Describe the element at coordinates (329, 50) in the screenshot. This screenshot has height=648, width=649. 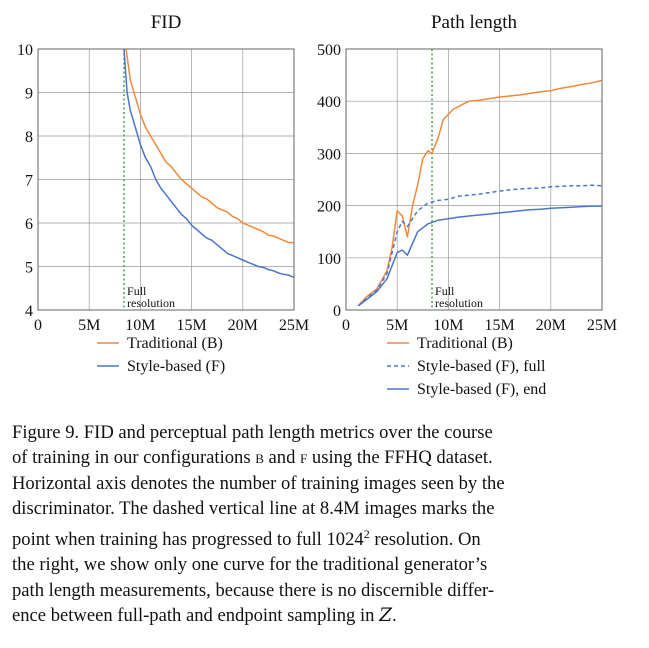
I see `y-tick-label: 500` at that location.